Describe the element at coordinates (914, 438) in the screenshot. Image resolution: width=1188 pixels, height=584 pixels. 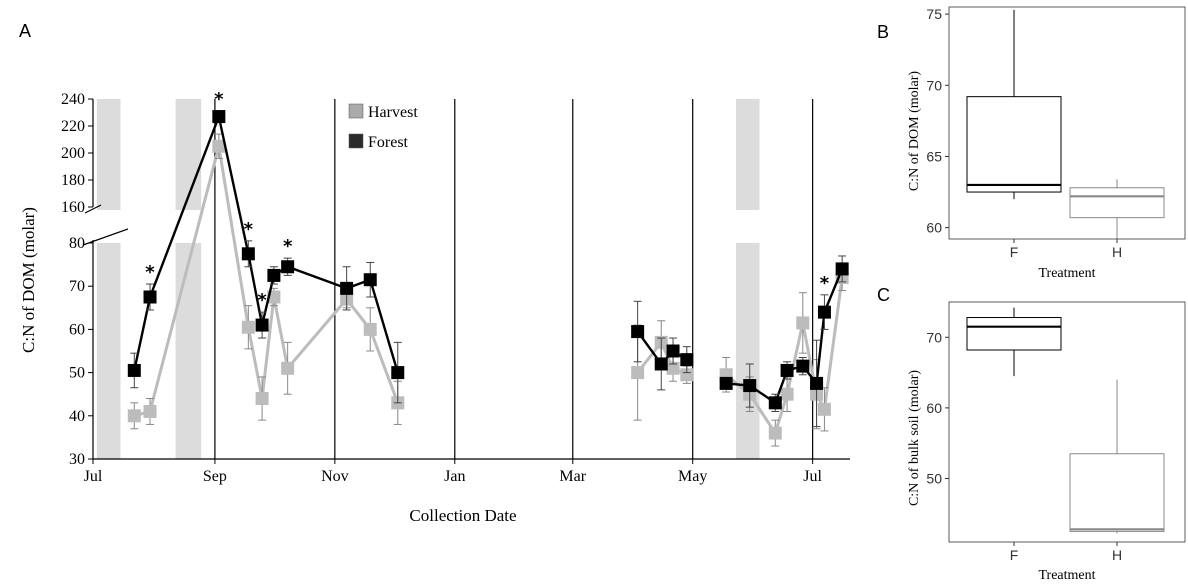
I see `panel-c-y-title: C:N of bulk soil (molar)` at that location.